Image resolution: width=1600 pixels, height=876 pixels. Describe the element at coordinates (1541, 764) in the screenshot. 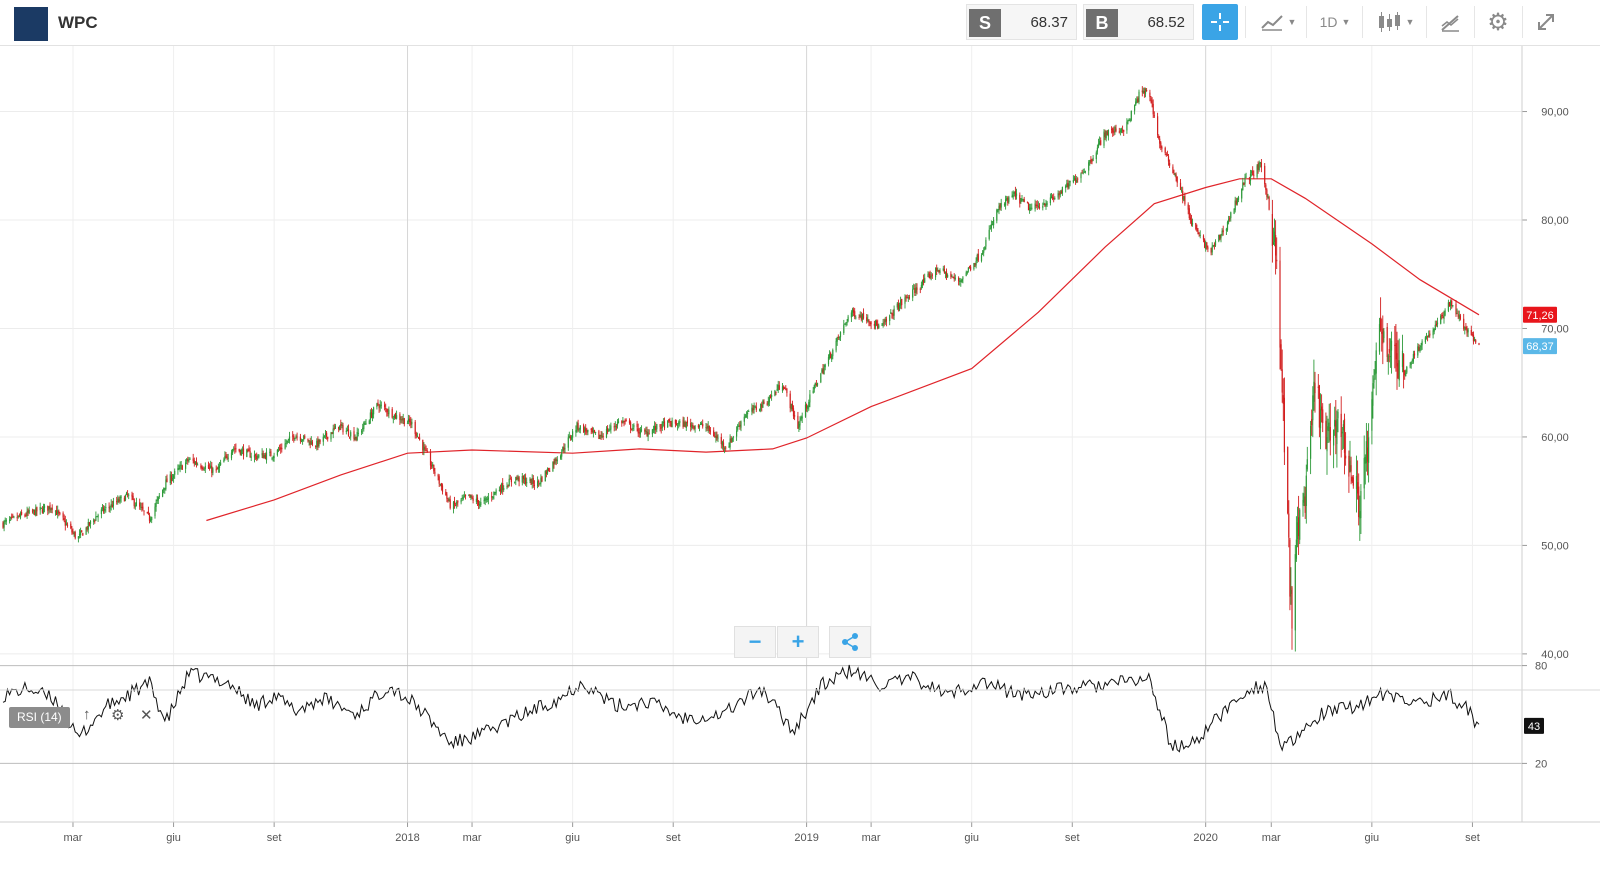

I see `rsi-tick-label: 20` at that location.